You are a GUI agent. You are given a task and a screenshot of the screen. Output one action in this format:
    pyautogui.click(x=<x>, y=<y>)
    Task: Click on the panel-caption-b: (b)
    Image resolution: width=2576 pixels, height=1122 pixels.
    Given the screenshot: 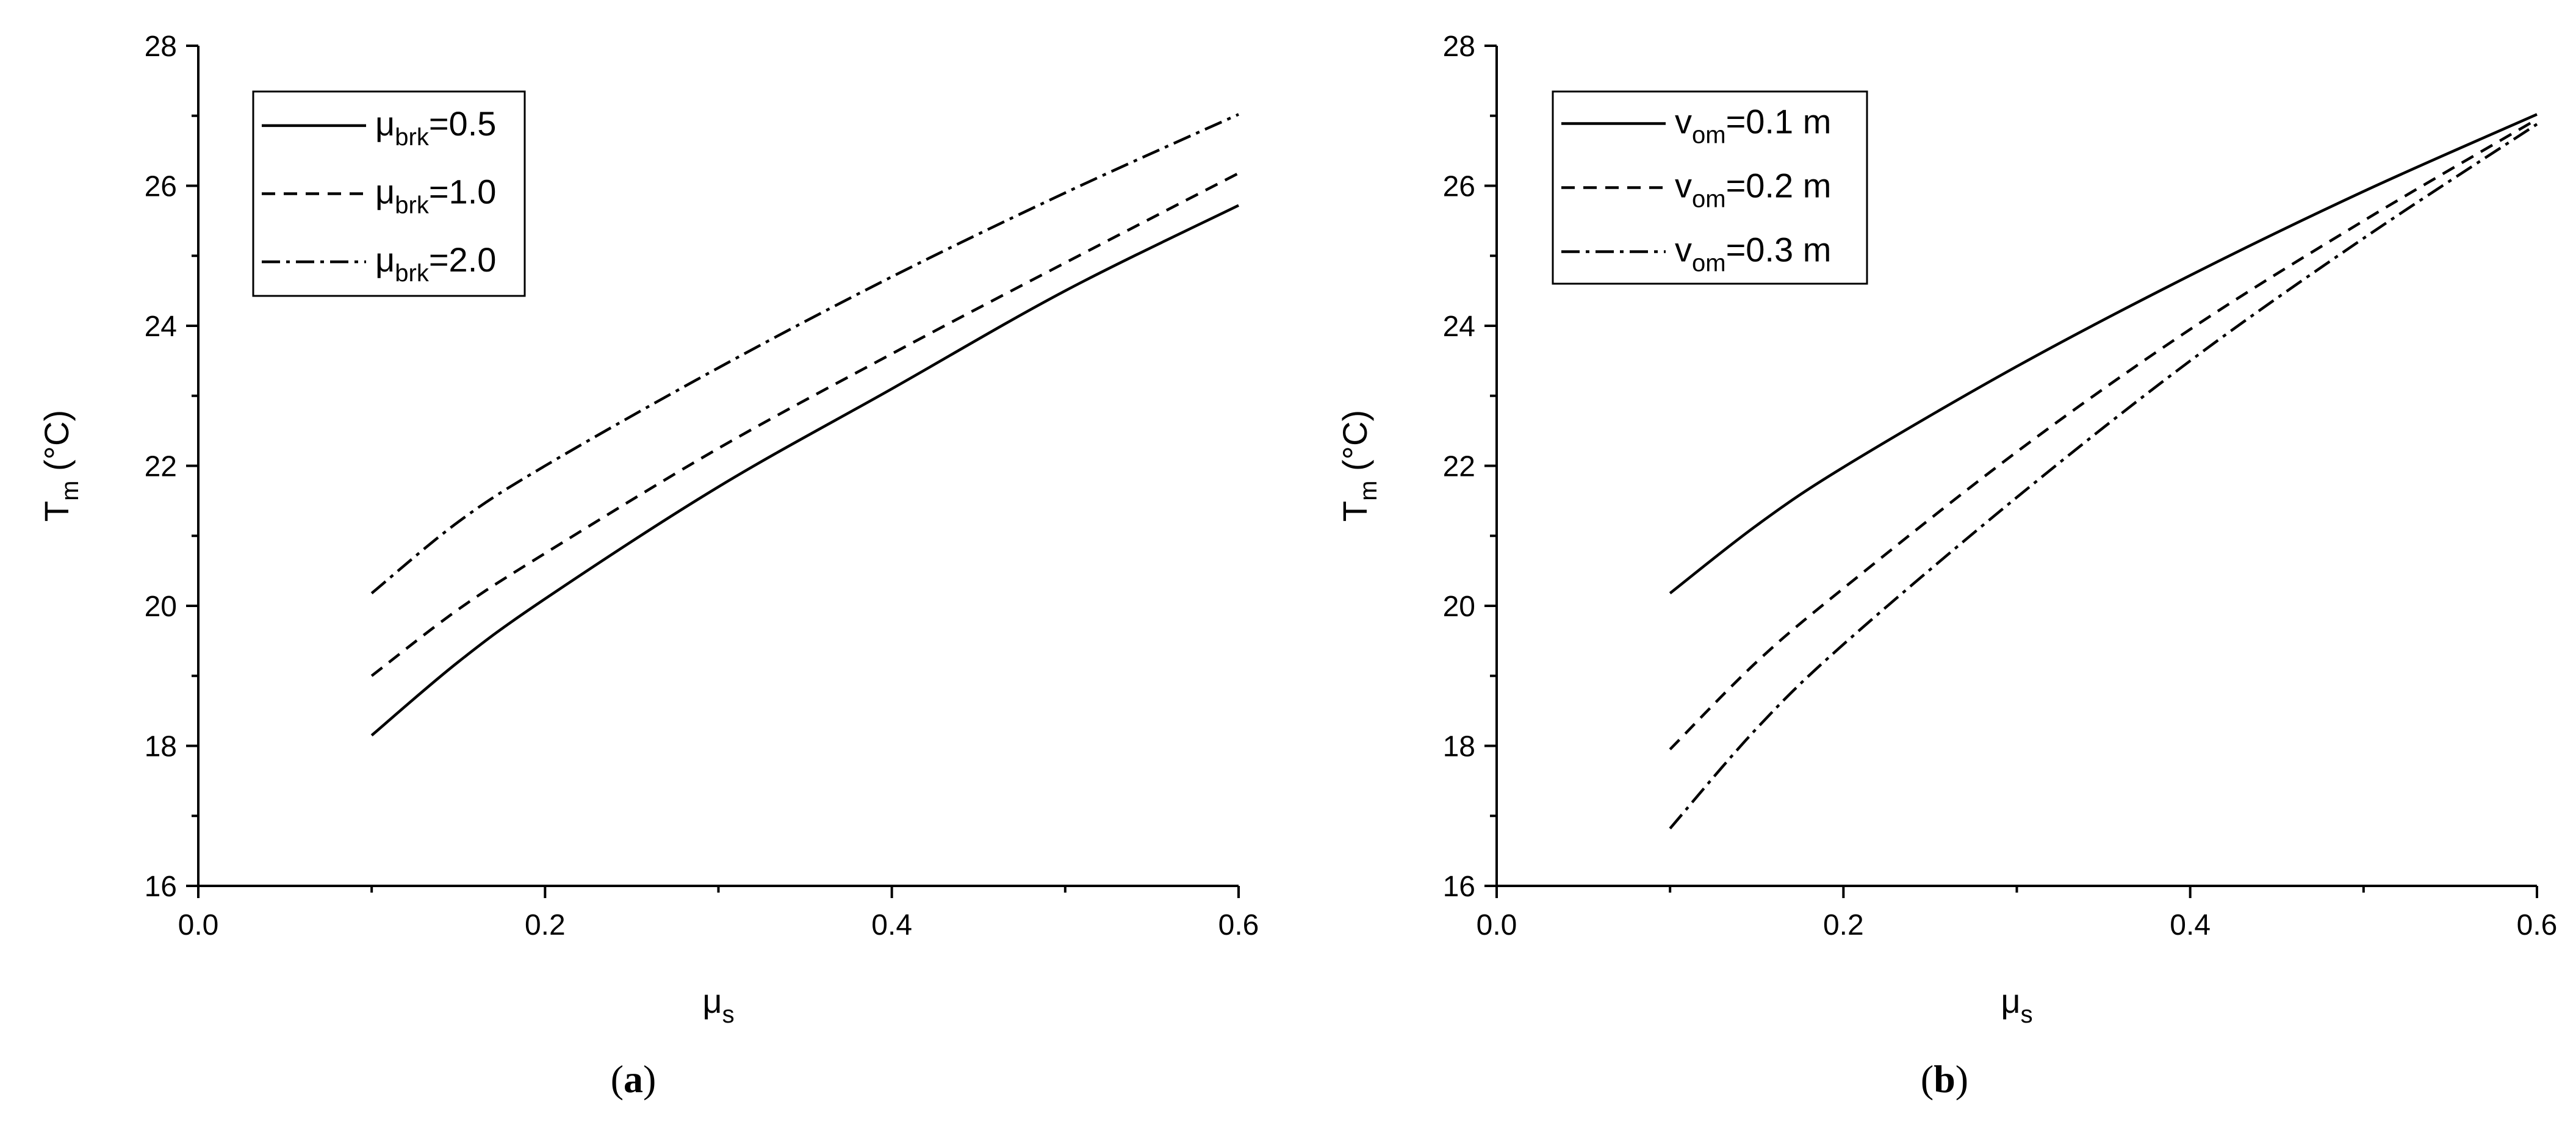 What is the action you would take?
    pyautogui.click(x=1944, y=1079)
    